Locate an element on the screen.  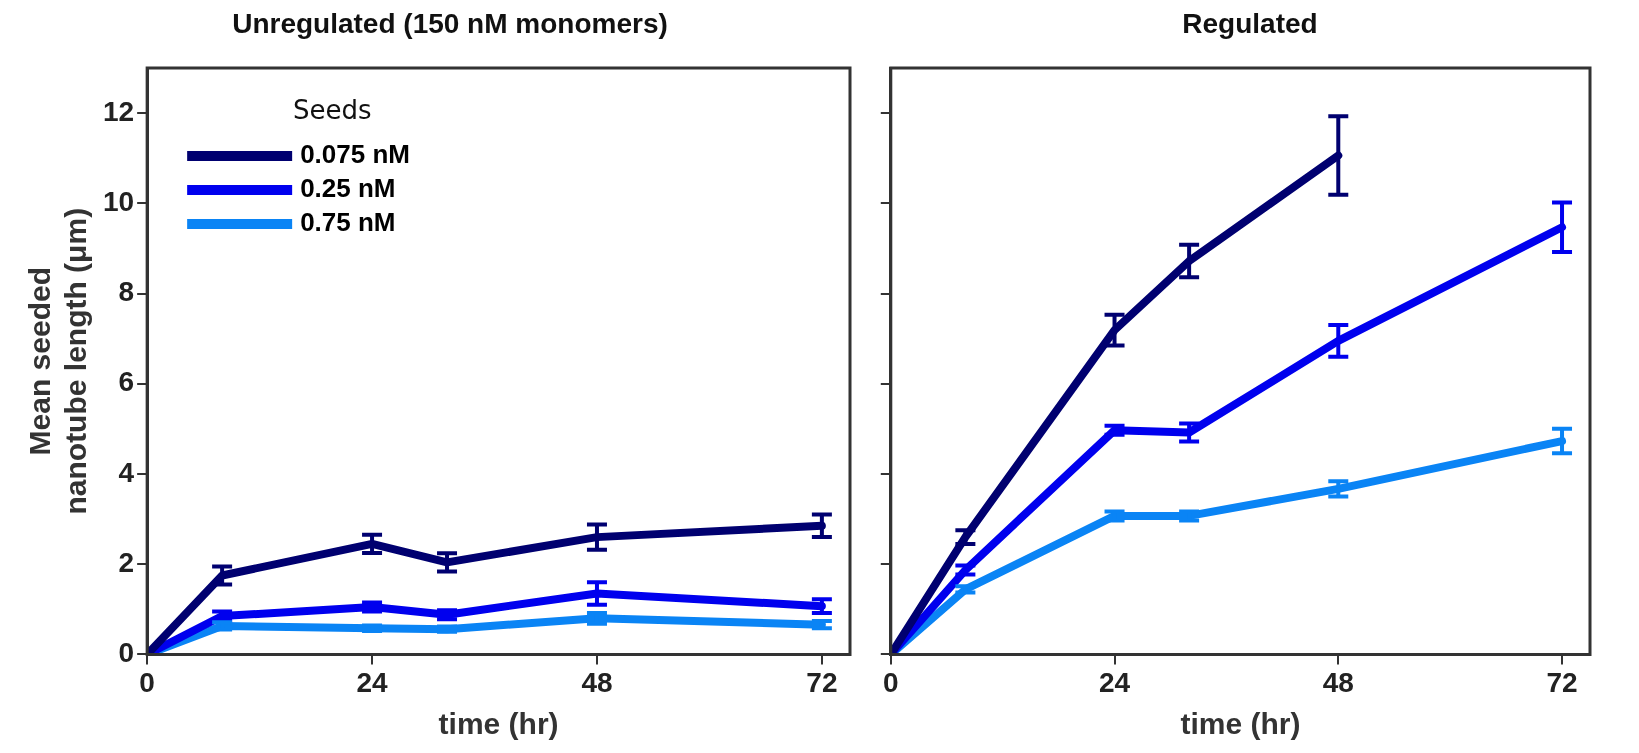
y-tick-label: 2 is located at coordinates (126, 562).